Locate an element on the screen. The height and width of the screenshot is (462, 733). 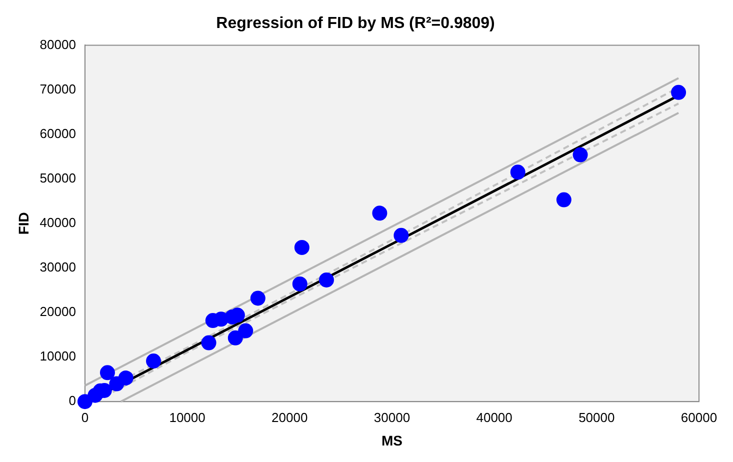
y-tick-label: 40000 is located at coordinates (58, 222).